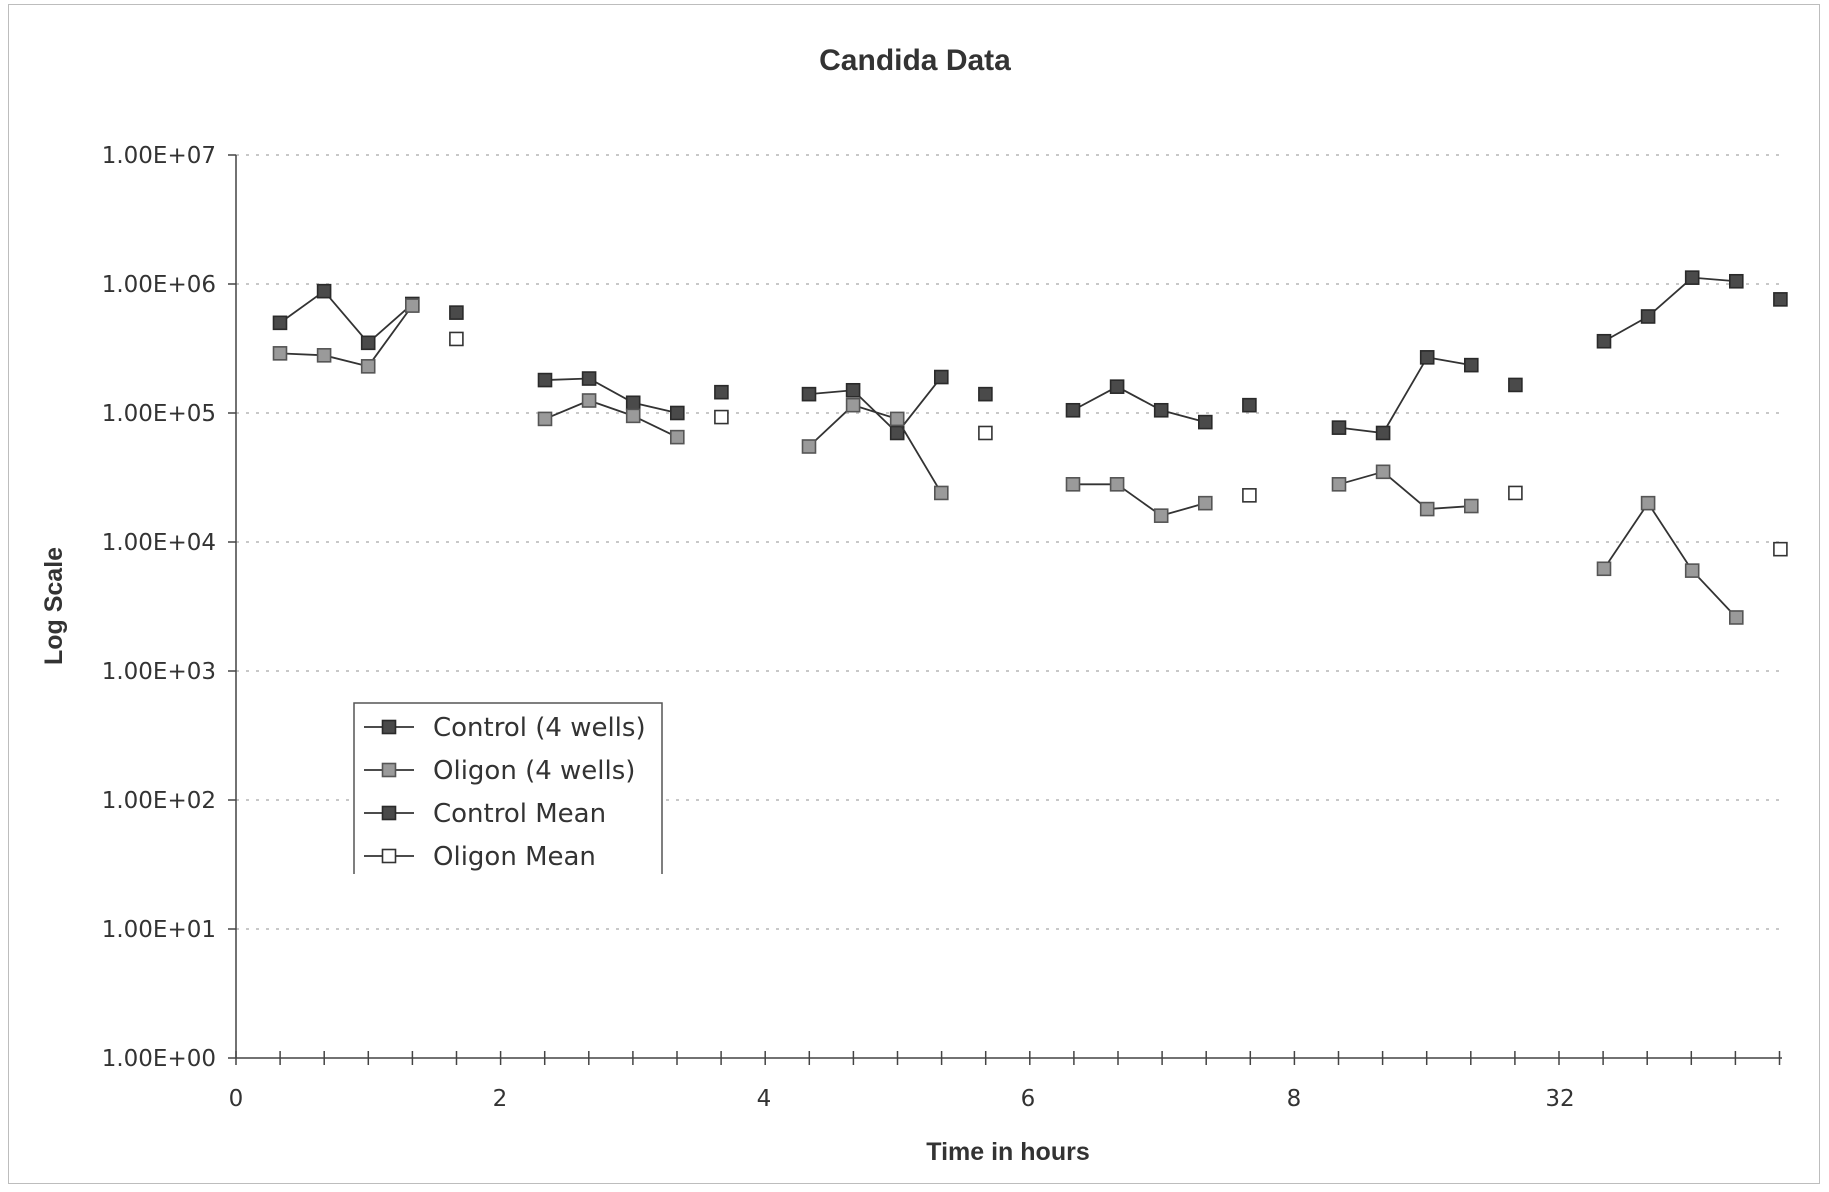 This screenshot has height=1192, width=1829. Describe the element at coordinates (1028, 1099) in the screenshot. I see `x-tick-label: 6` at that location.